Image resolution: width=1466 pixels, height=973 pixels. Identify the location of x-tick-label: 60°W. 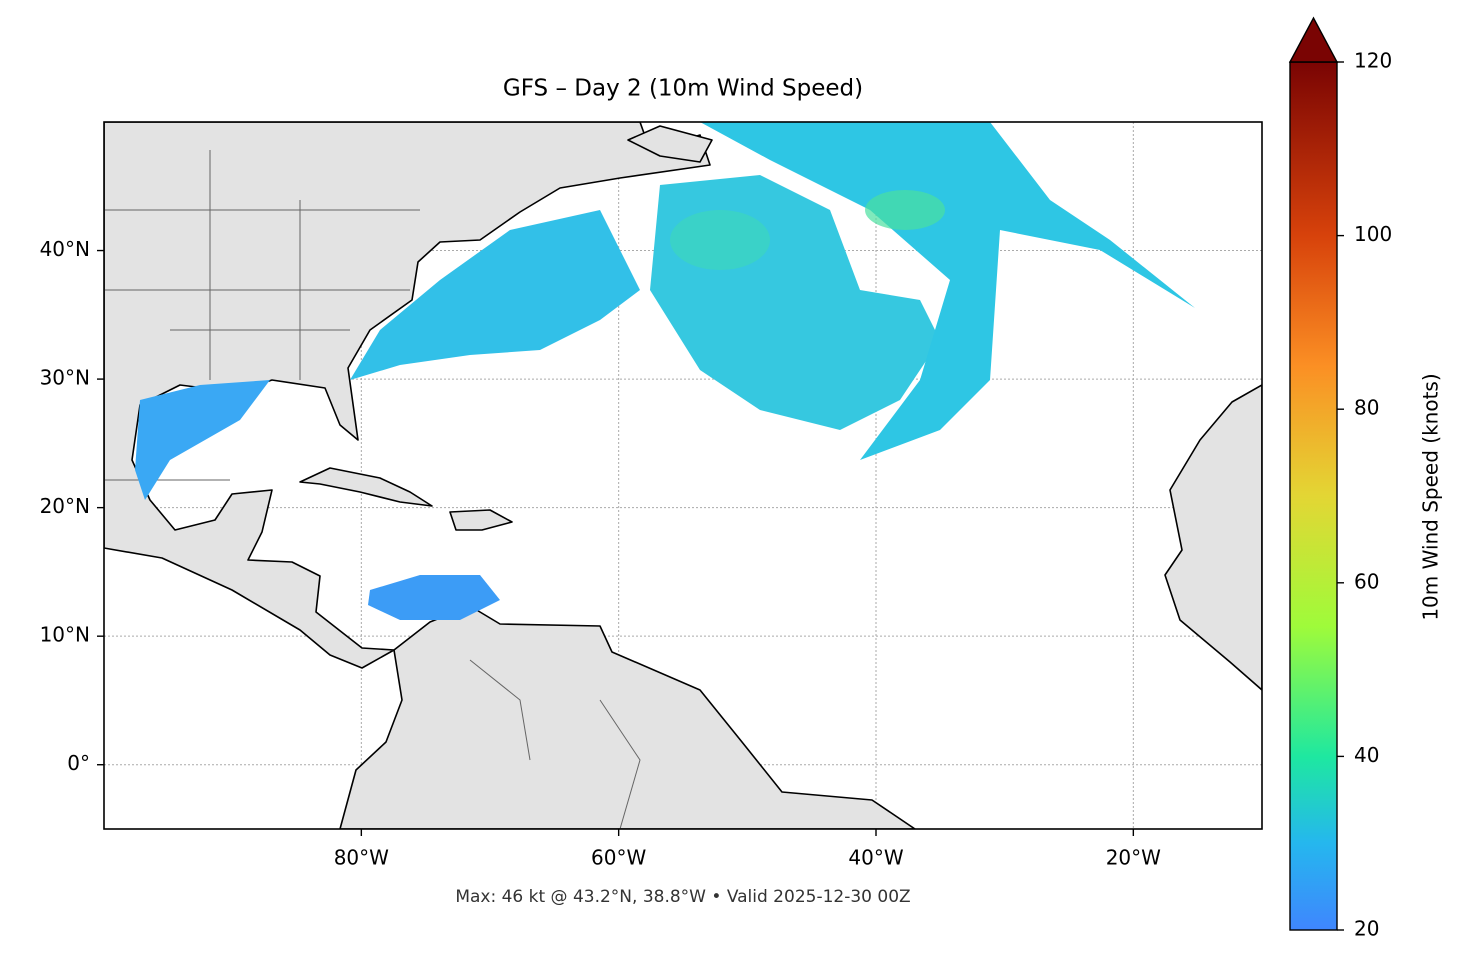
(618, 858).